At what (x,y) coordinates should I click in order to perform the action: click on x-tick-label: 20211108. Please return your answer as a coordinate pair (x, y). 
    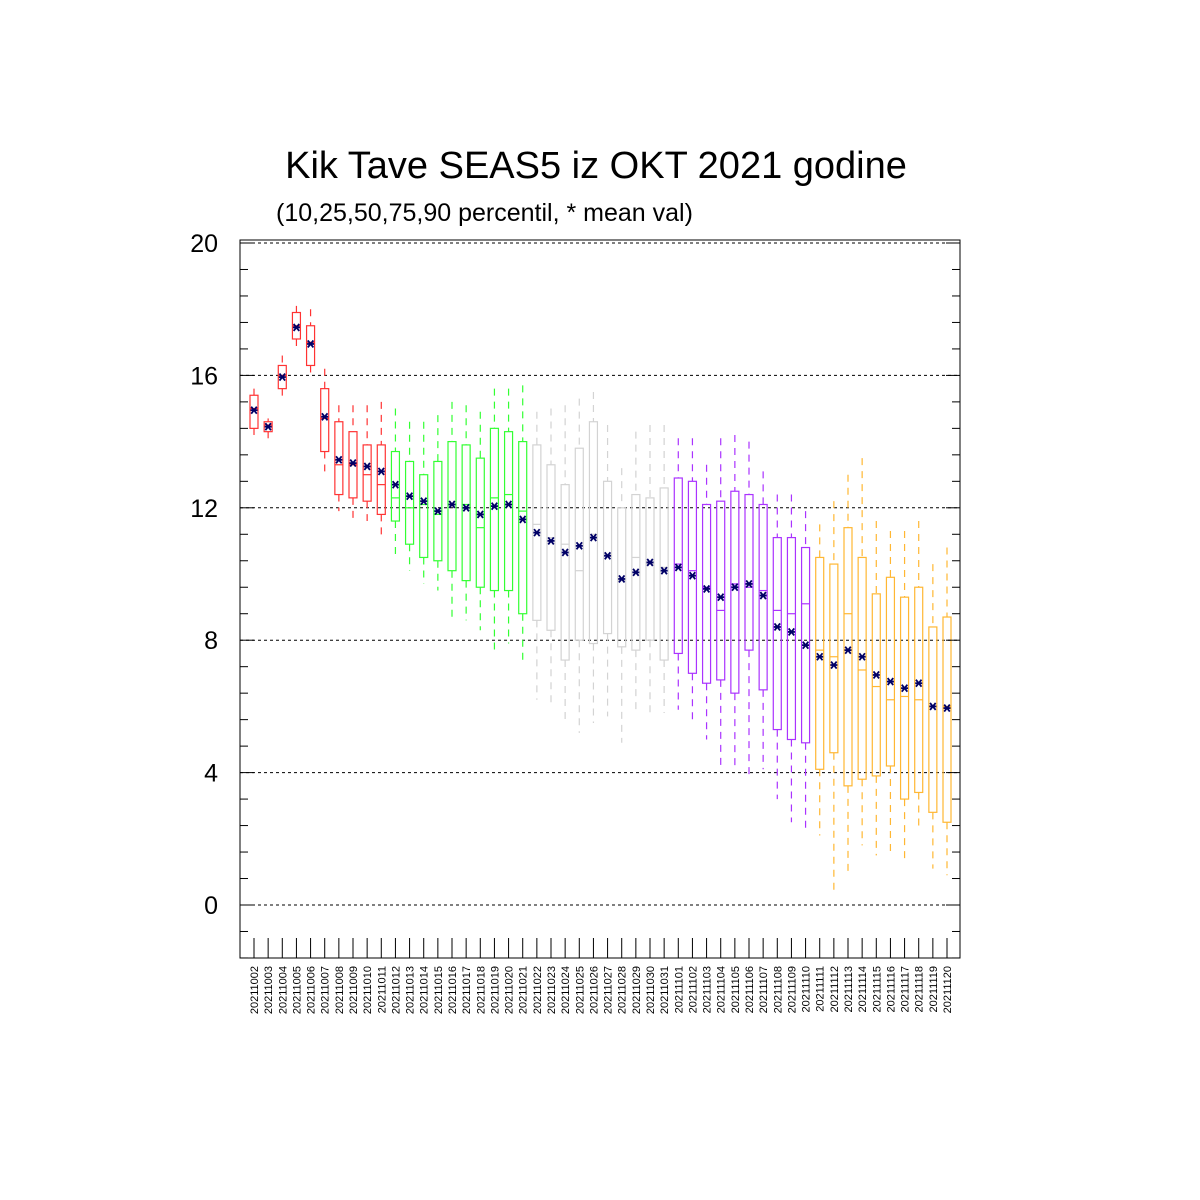
    Looking at the image, I should click on (778, 989).